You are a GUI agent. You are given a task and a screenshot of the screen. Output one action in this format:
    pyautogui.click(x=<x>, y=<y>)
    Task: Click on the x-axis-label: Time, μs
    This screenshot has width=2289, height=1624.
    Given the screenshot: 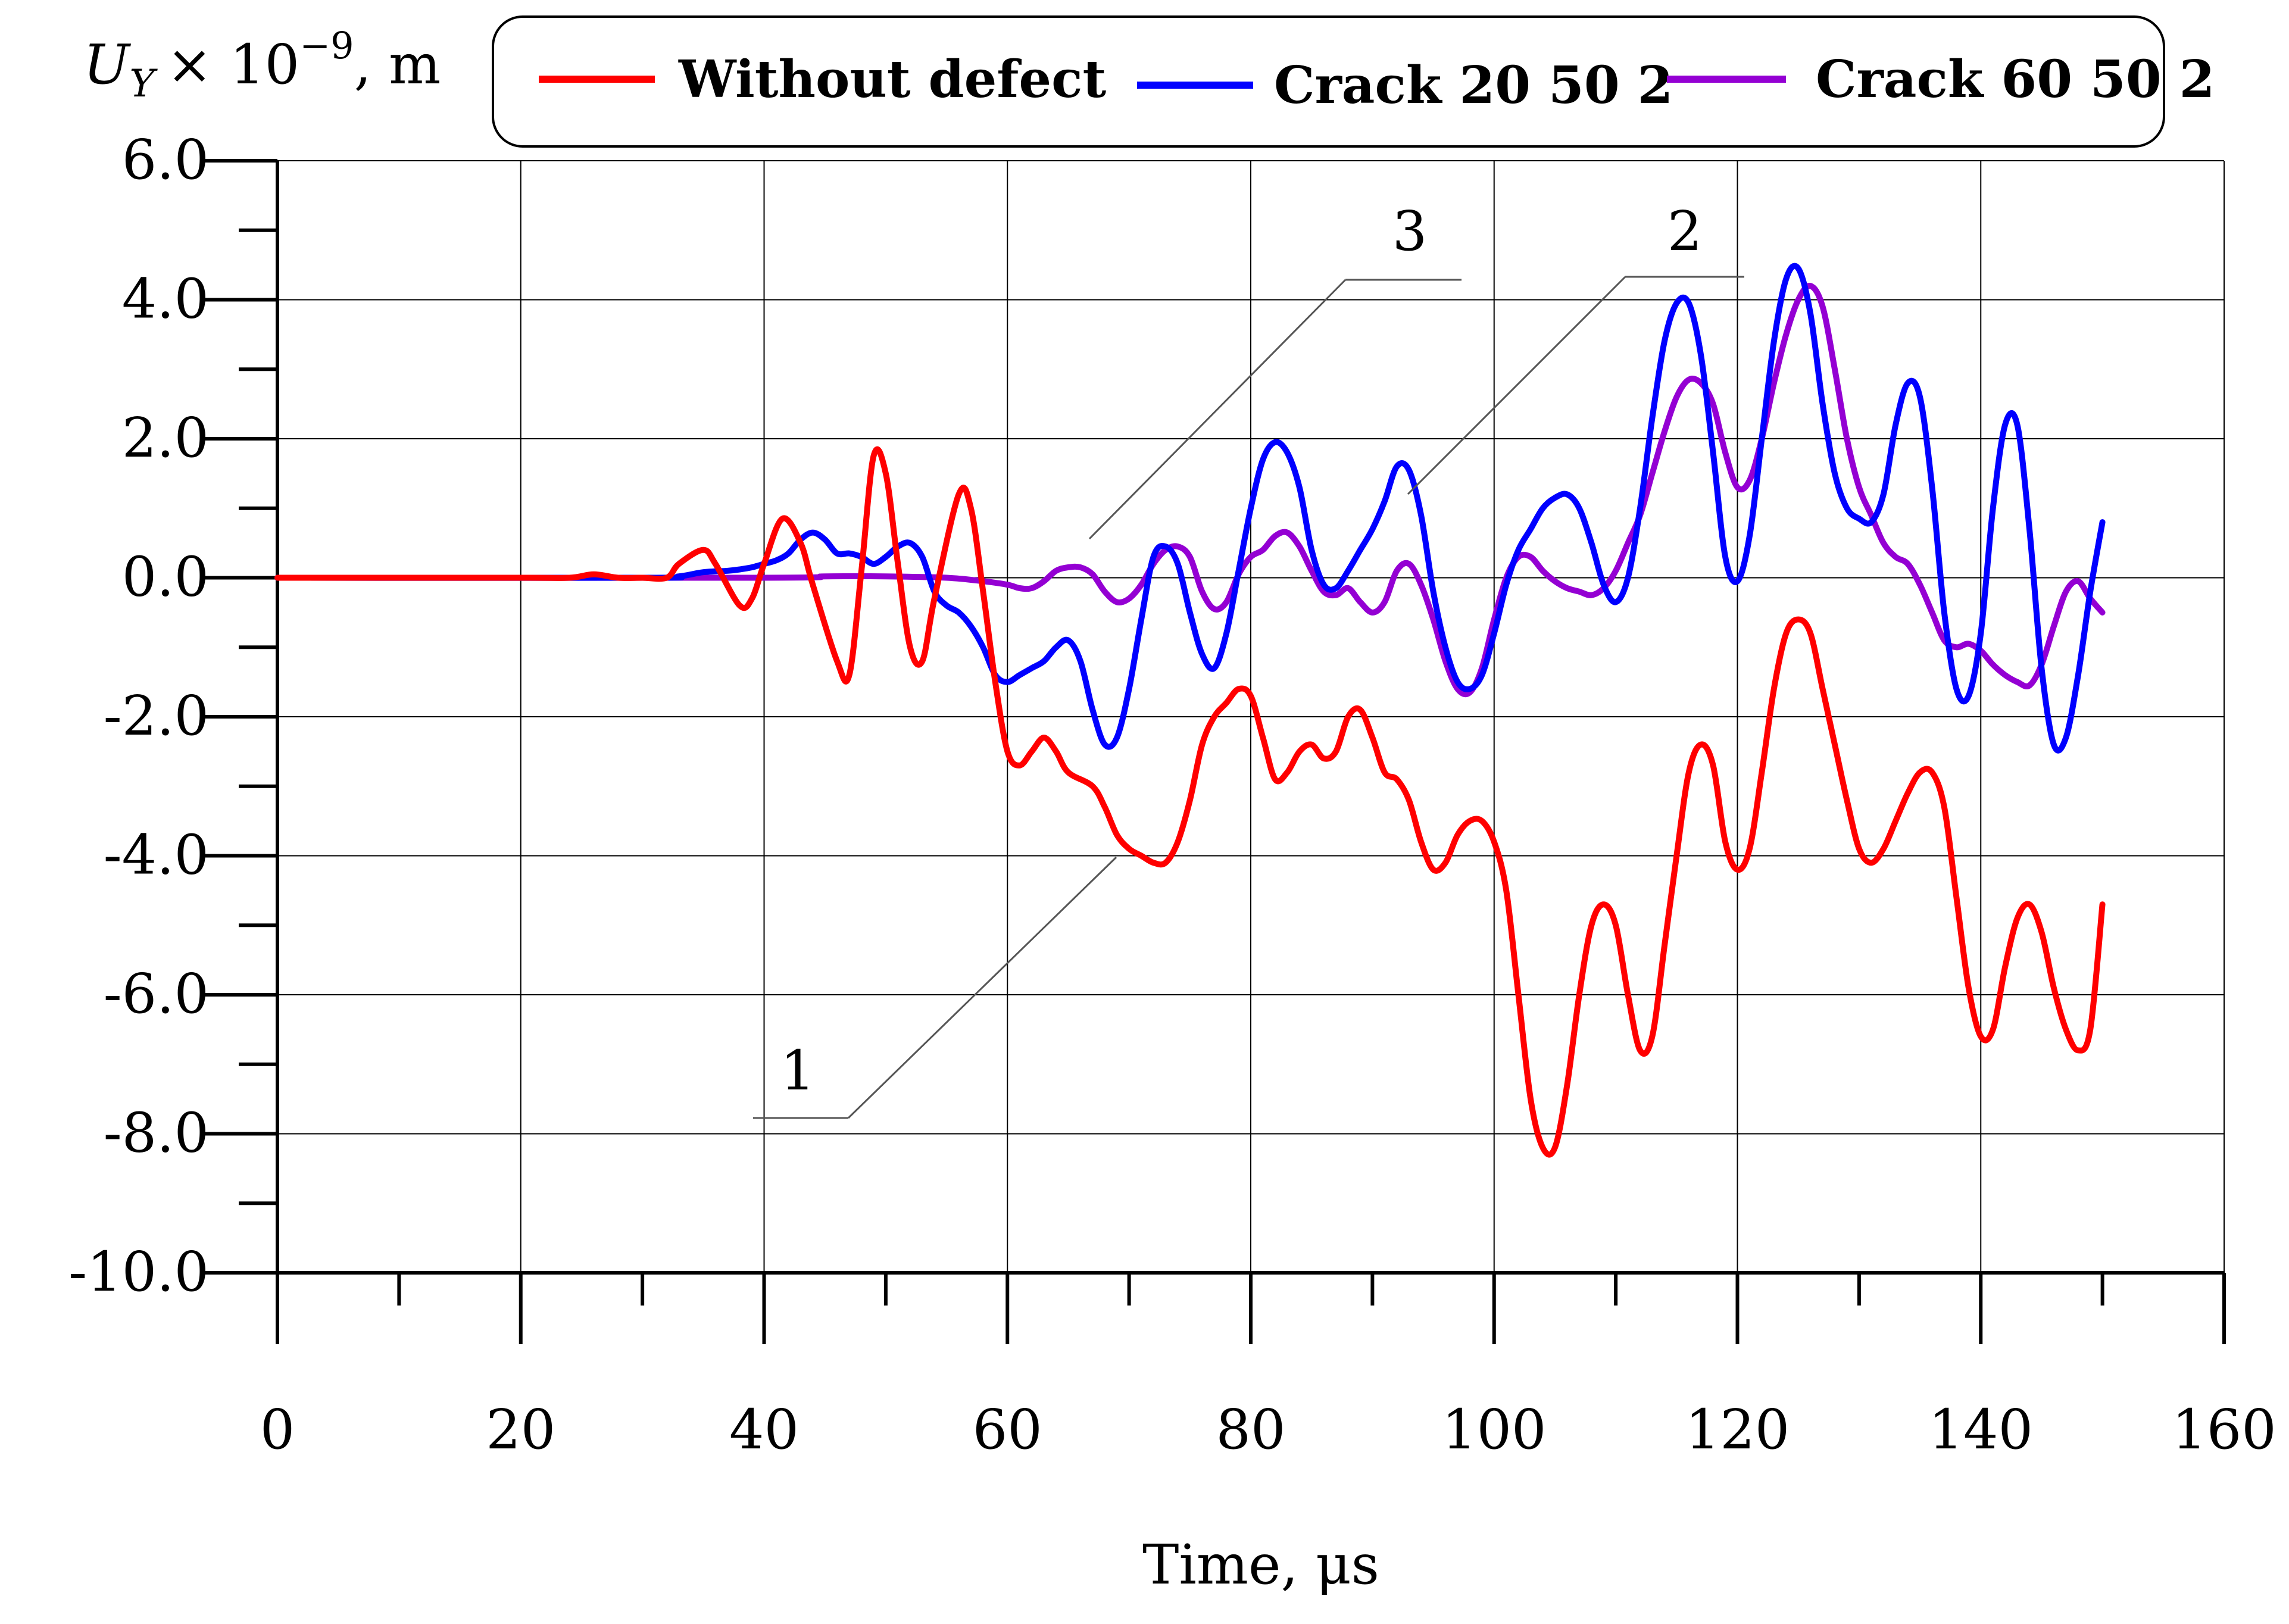 What is the action you would take?
    pyautogui.click(x=1261, y=1565)
    